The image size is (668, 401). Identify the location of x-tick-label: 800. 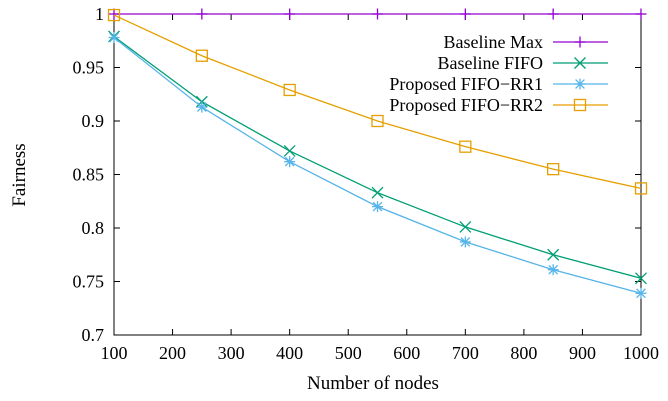
(523, 353).